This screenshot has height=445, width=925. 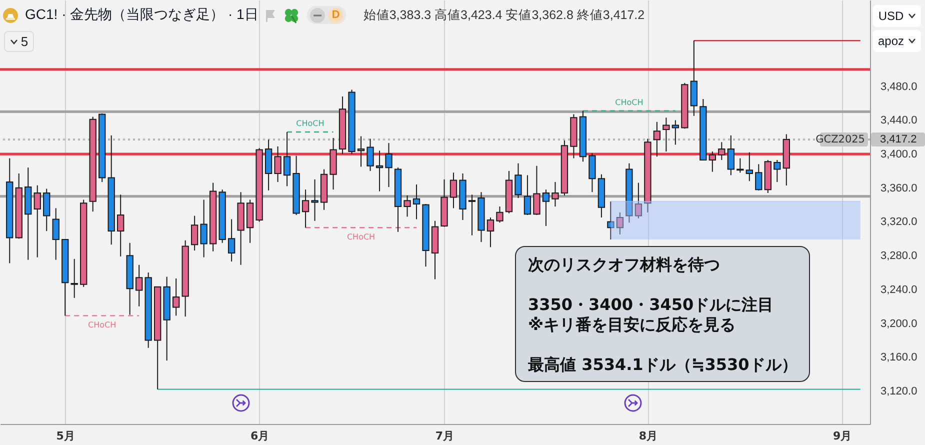 I want to click on ref-line-label: GCZ2025, so click(x=840, y=139).